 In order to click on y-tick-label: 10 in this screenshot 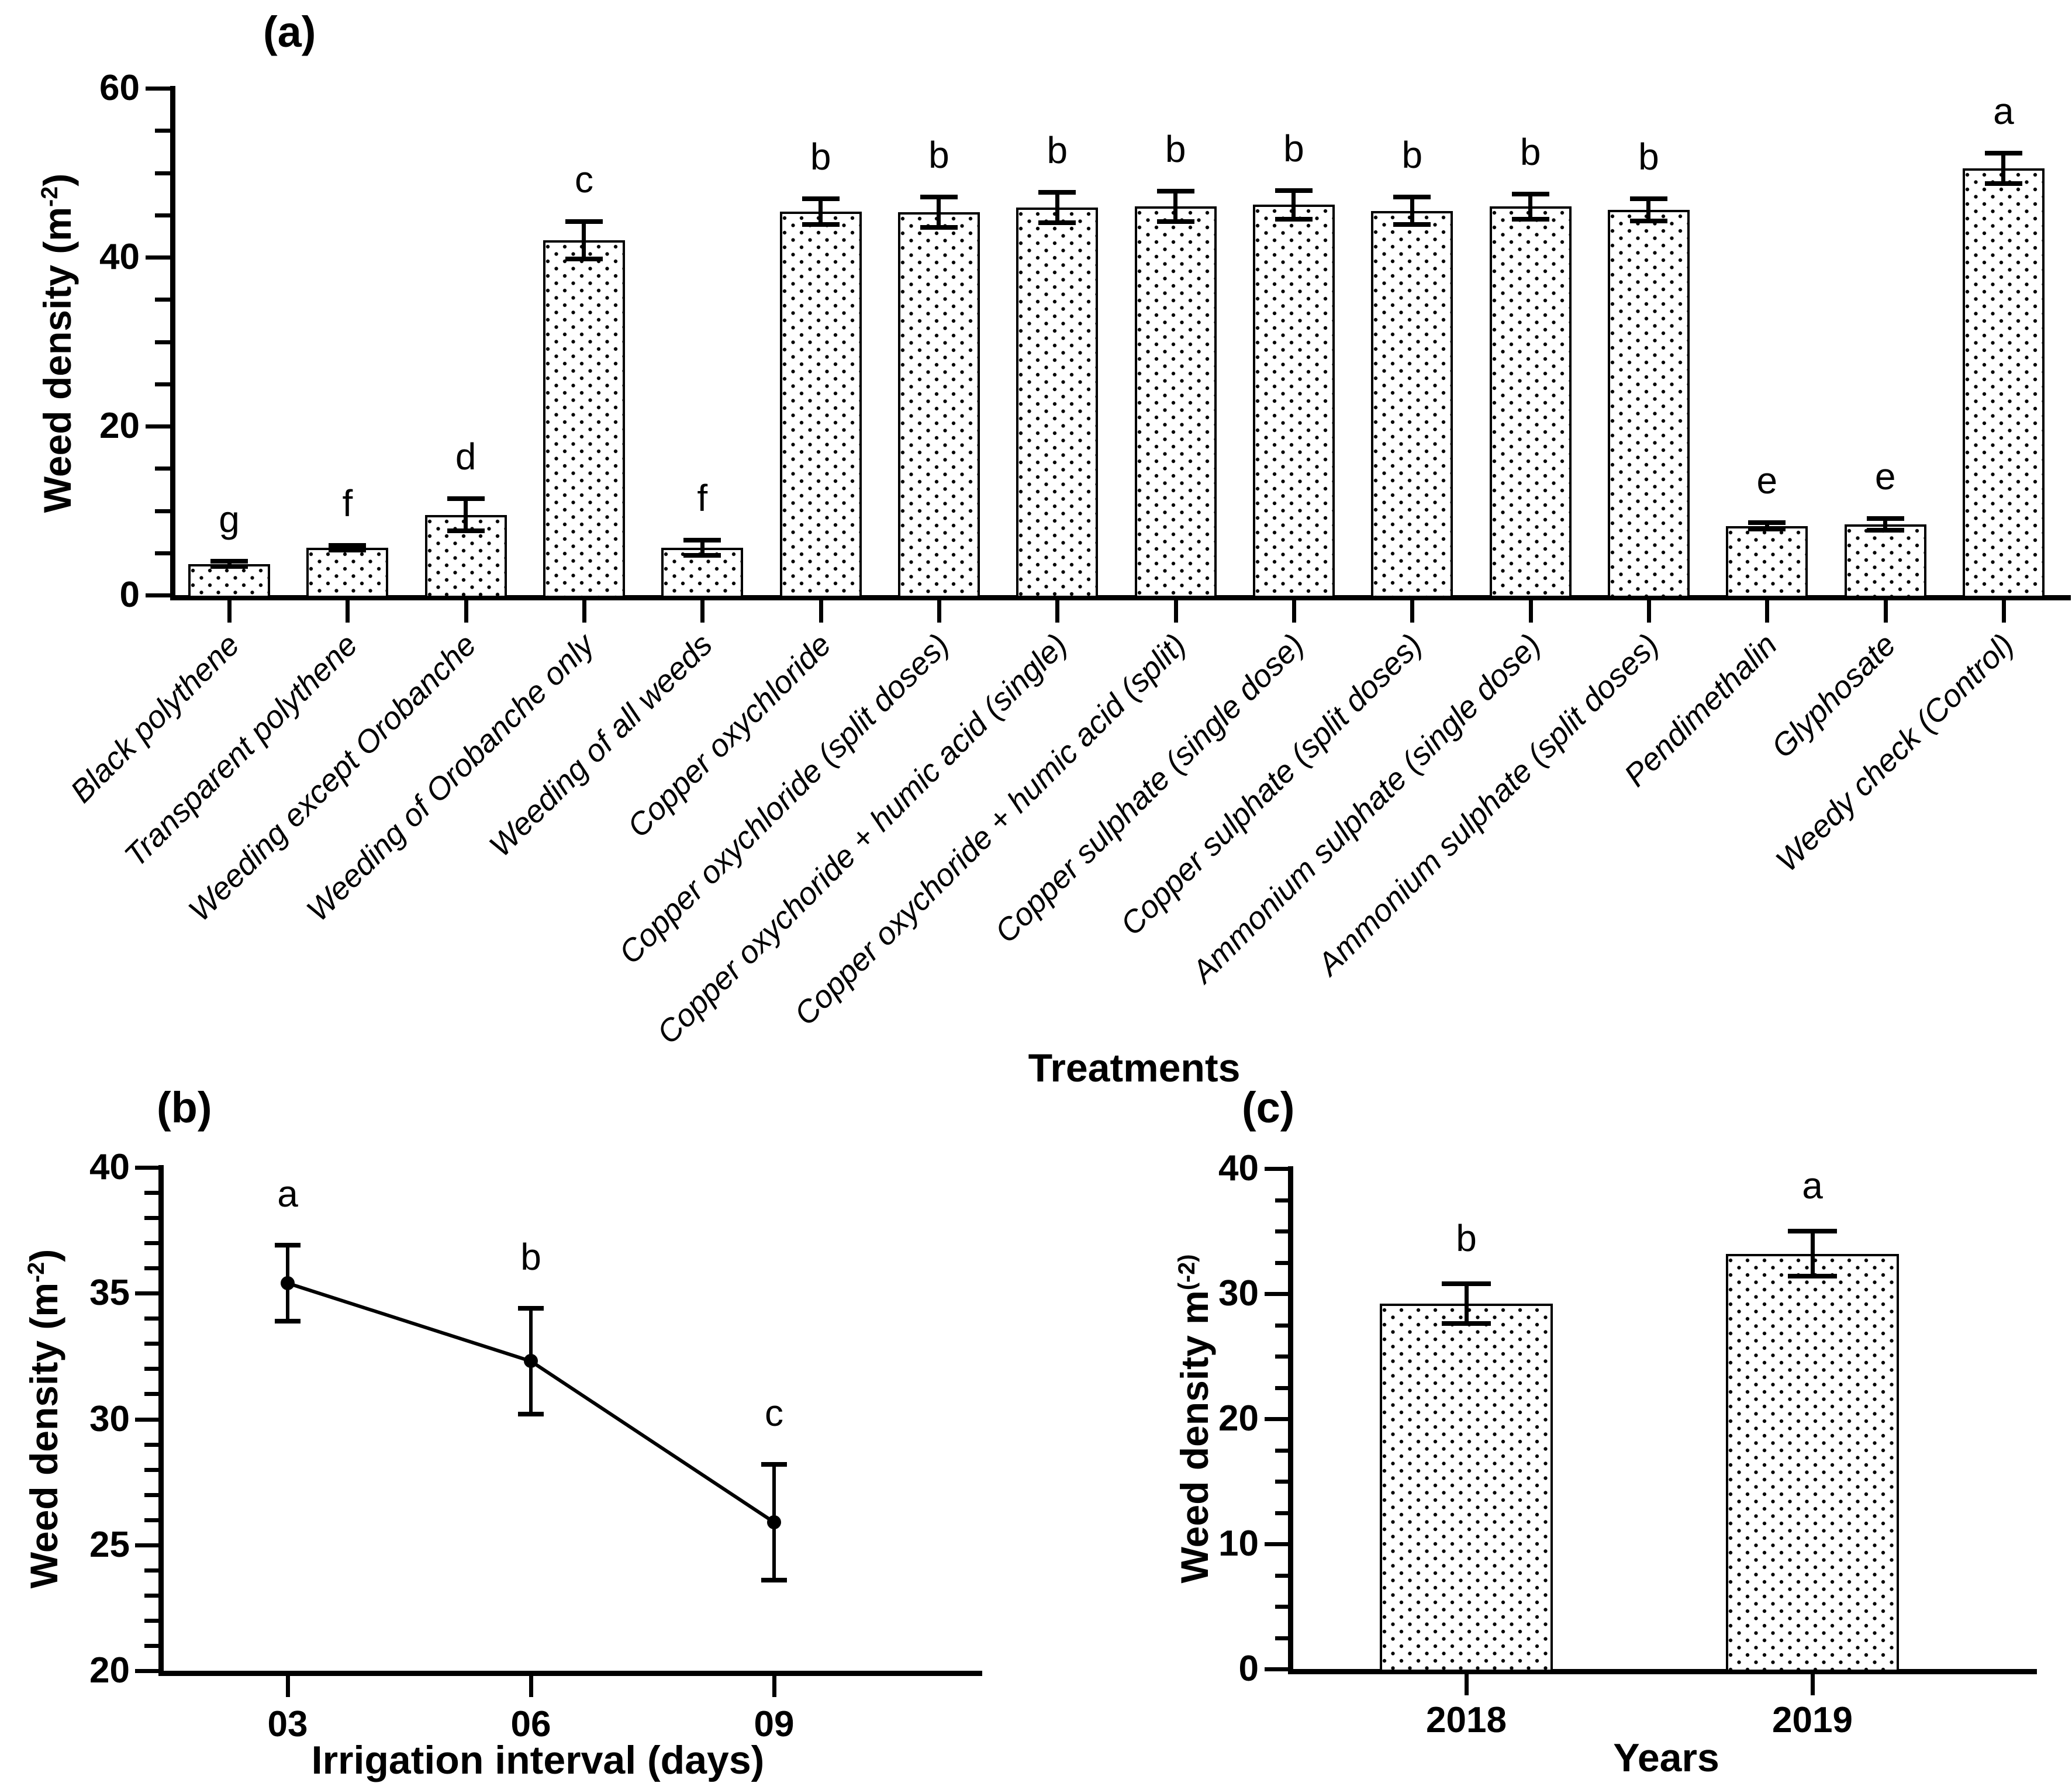, I will do `click(1238, 1543)`.